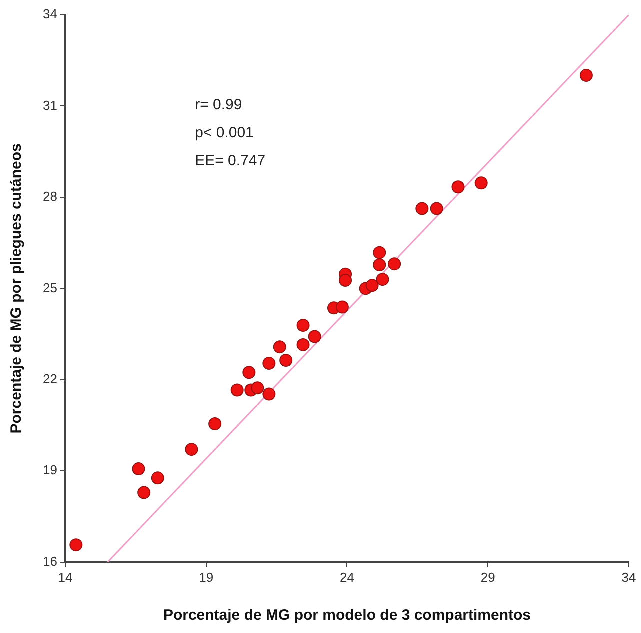  What do you see at coordinates (50, 105) in the screenshot?
I see `y-tick-label: 31` at bounding box center [50, 105].